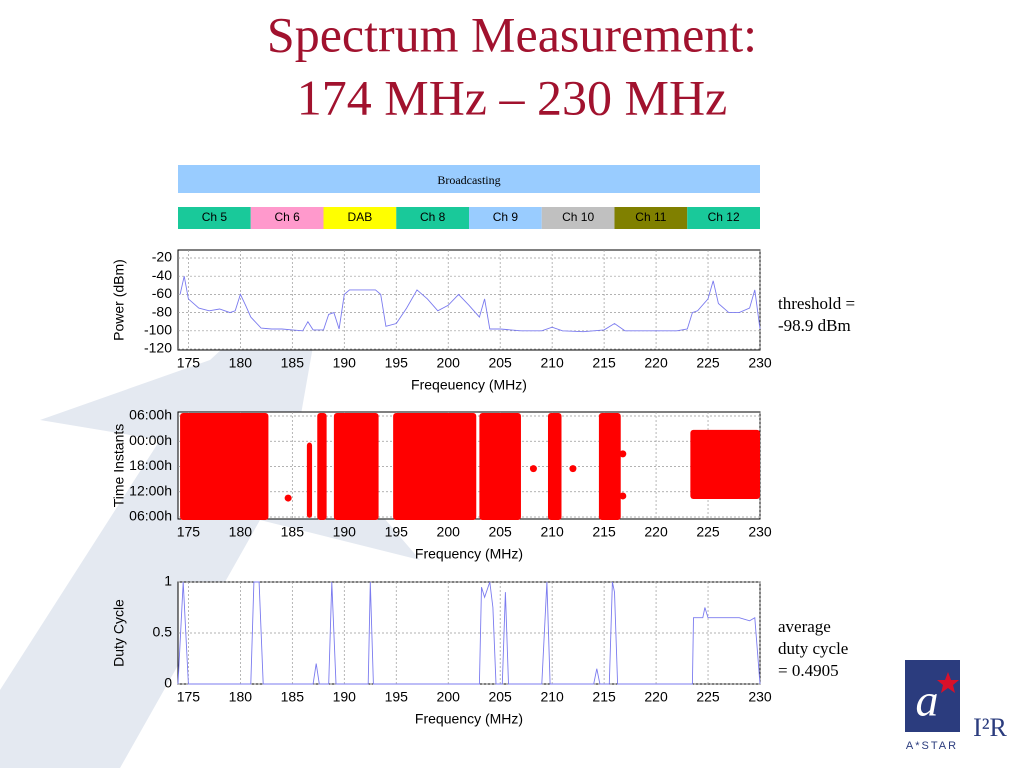 This screenshot has width=1024, height=768. I want to click on logo-brand: A*STAR, so click(932, 746).